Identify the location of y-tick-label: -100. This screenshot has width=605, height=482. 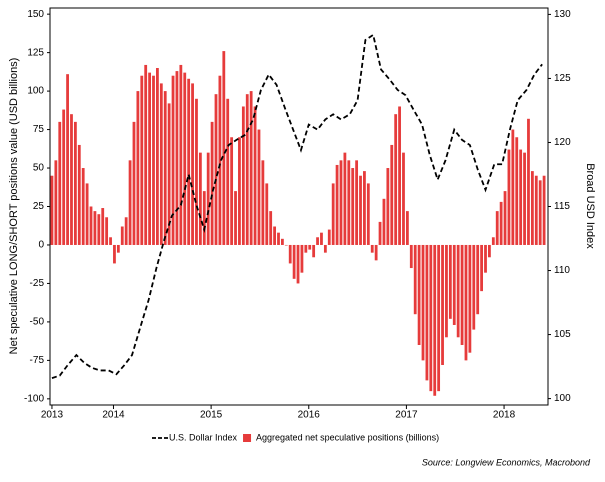
(34, 398).